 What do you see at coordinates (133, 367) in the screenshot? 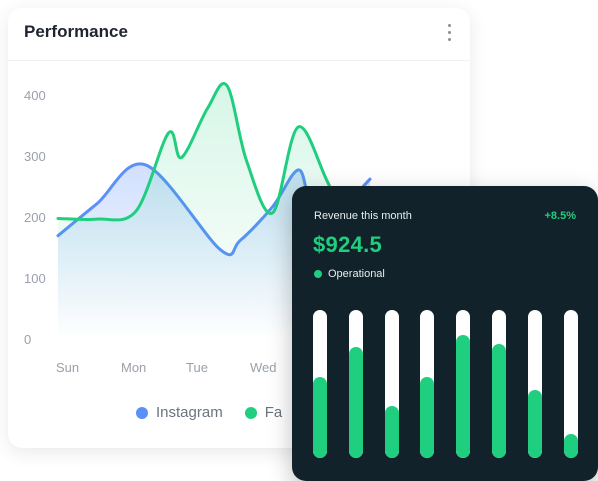
I see `x-tick-label: Mon` at bounding box center [133, 367].